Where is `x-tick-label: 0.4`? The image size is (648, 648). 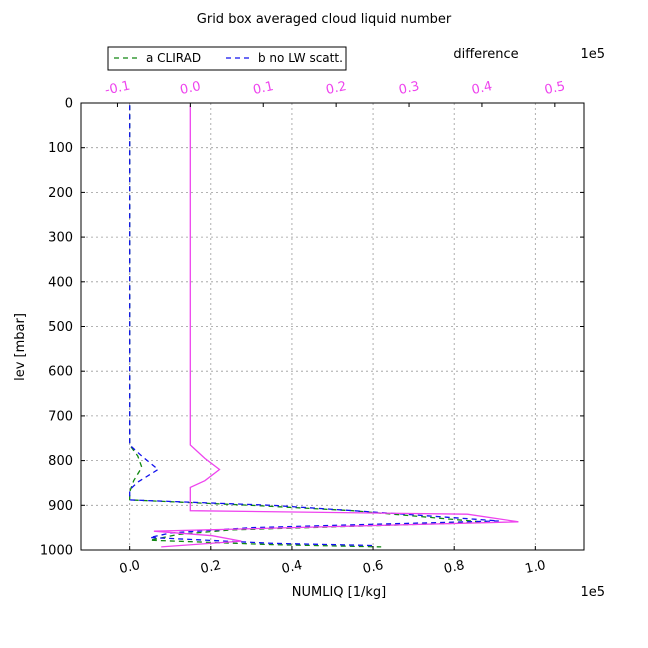
x-tick-label: 0.4 is located at coordinates (291, 567).